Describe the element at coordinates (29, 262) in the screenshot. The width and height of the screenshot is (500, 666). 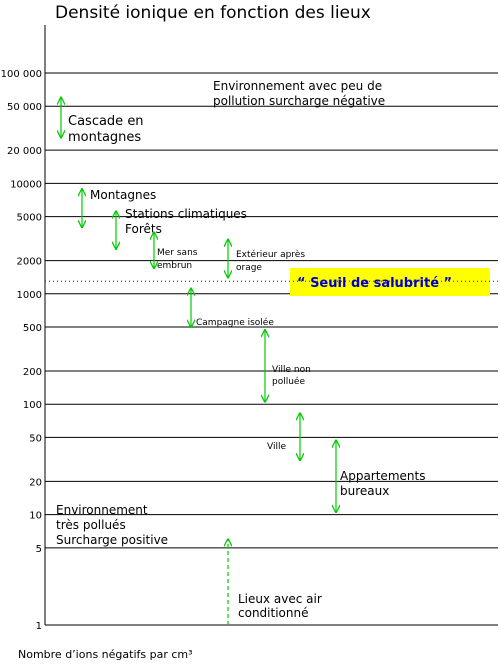
I see `y-tick-label: 2000` at that location.